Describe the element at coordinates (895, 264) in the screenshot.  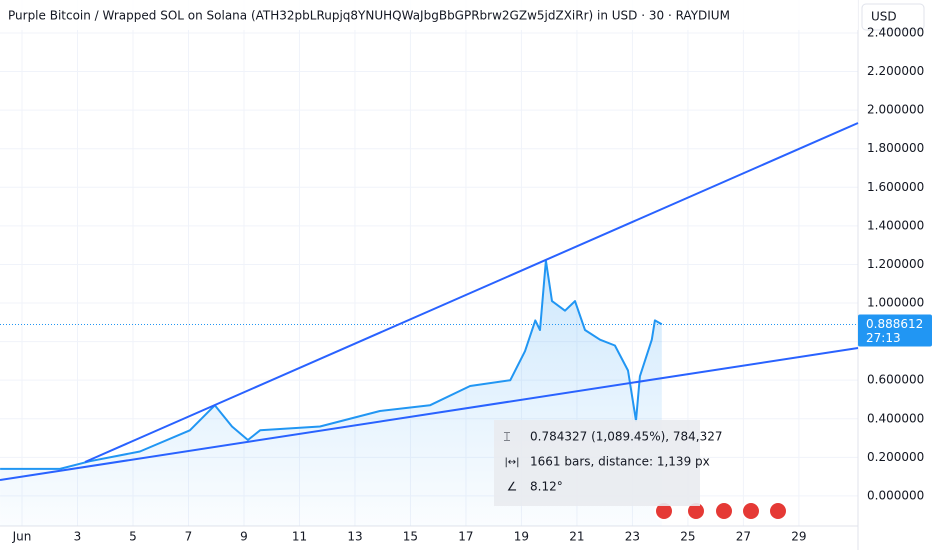
I see `y-tick-label: 1.200000` at that location.